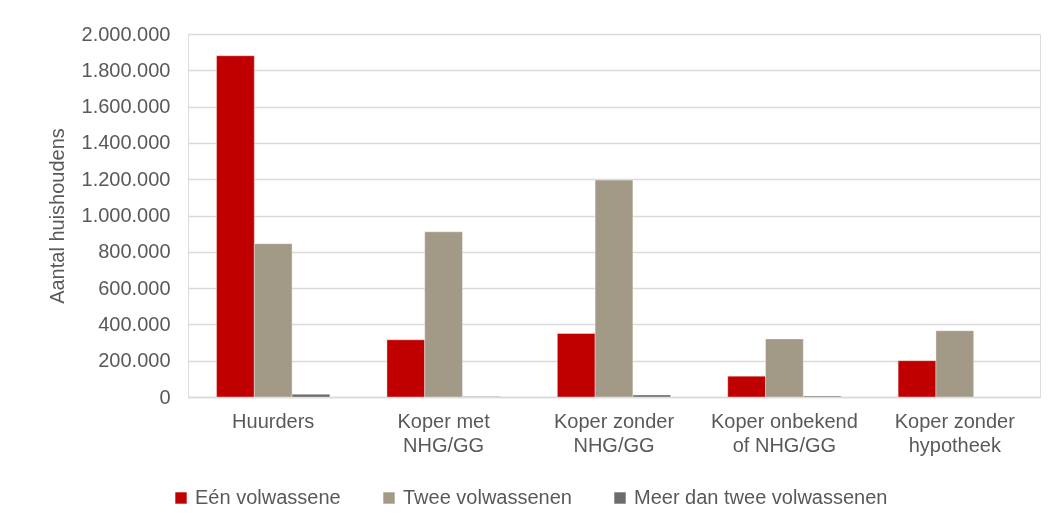 This screenshot has width=1056, height=530. What do you see at coordinates (784, 432) in the screenshot?
I see `x-tick-label: Koper onbekend of NHG/GG` at bounding box center [784, 432].